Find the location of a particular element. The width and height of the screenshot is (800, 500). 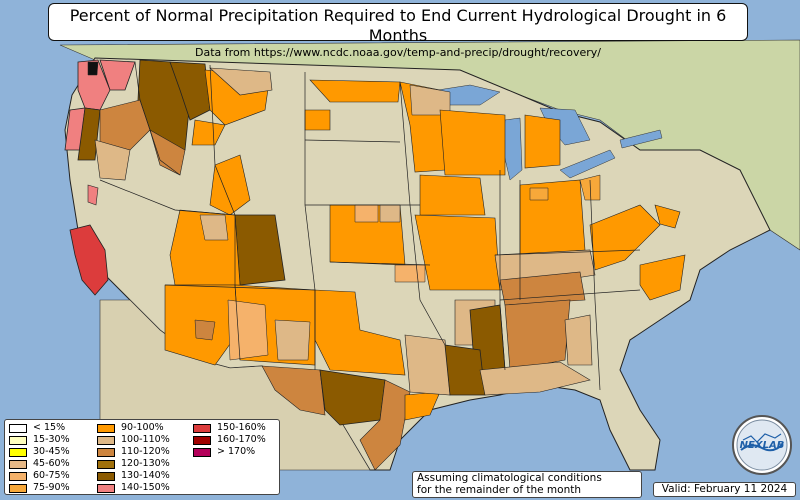

legend-label: 140-150% is located at coordinates (145, 487).